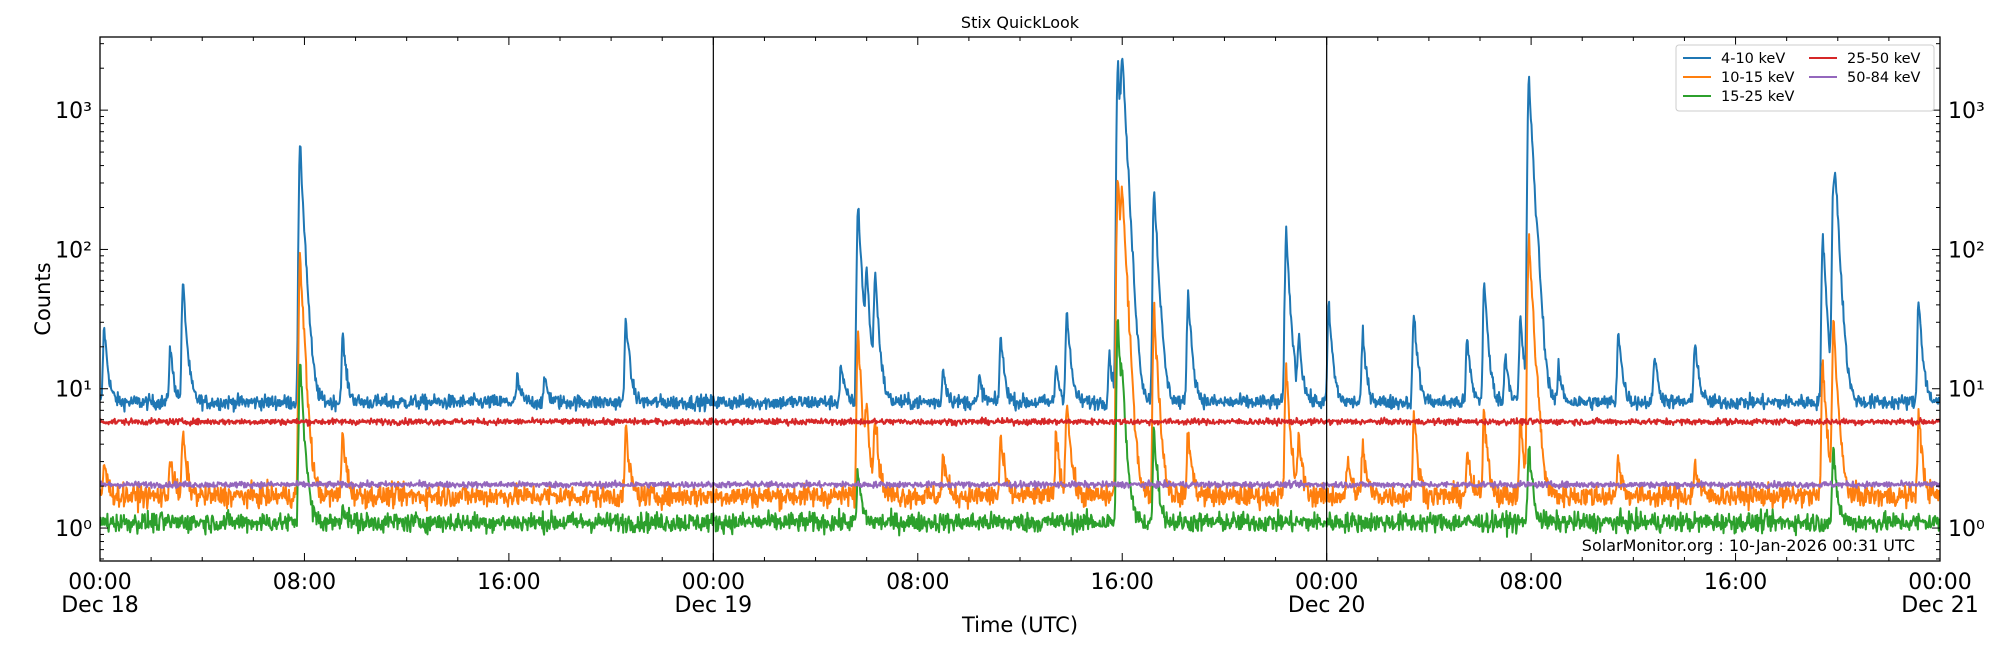  What do you see at coordinates (1758, 97) in the screenshot?
I see `legend-label: 15-25 keV` at bounding box center [1758, 97].